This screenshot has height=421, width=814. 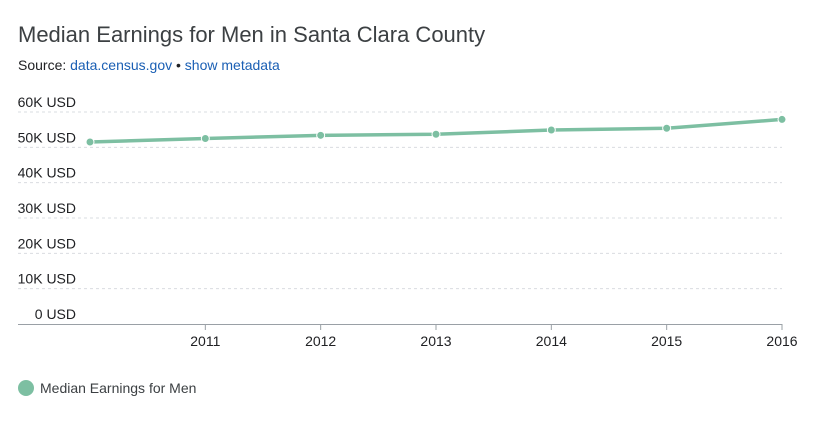 What do you see at coordinates (551, 341) in the screenshot?
I see `x-tick-label: 2014` at bounding box center [551, 341].